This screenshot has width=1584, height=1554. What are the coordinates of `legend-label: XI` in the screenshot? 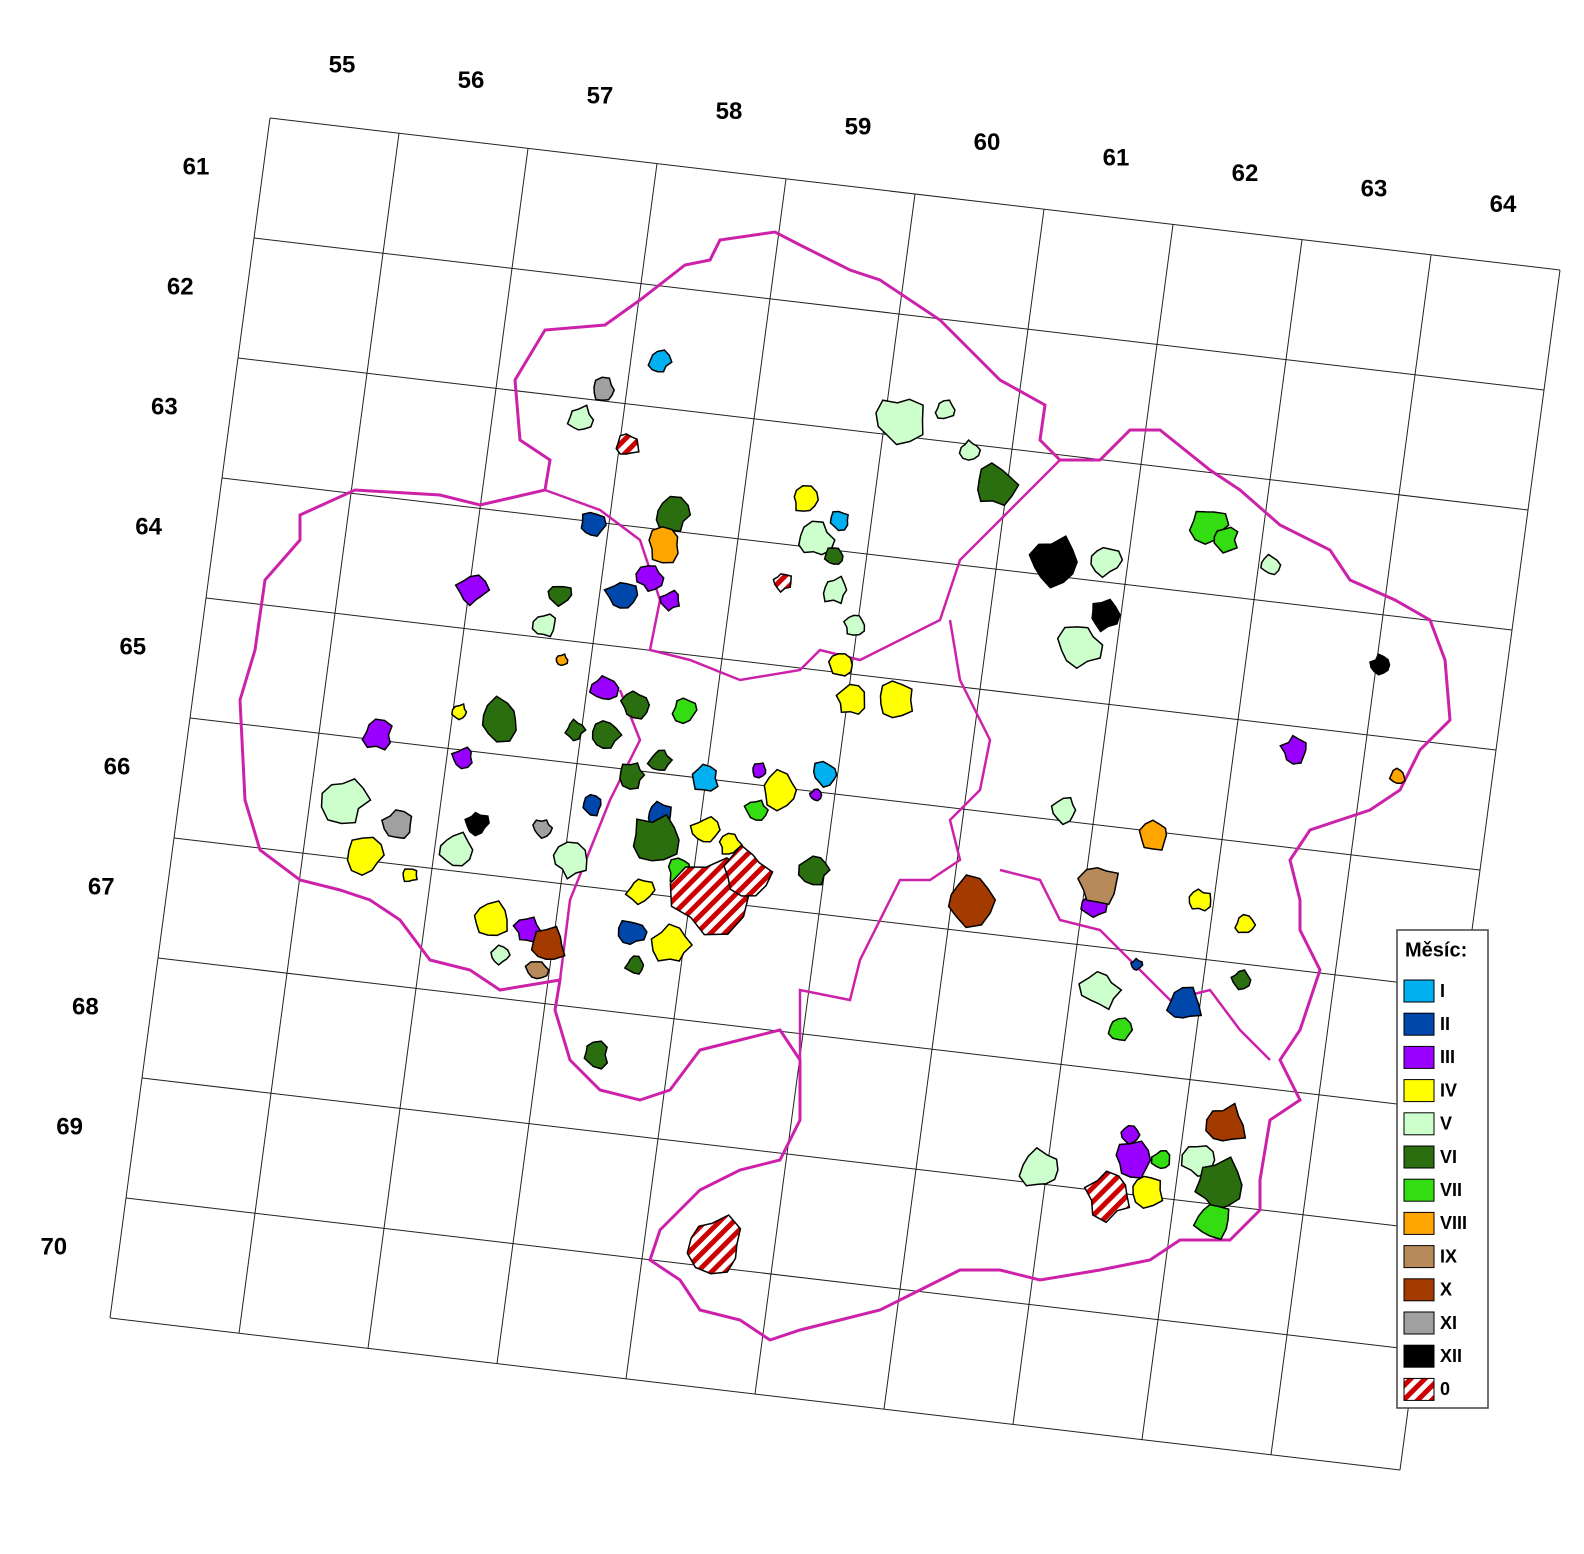 It's located at (1448, 1323).